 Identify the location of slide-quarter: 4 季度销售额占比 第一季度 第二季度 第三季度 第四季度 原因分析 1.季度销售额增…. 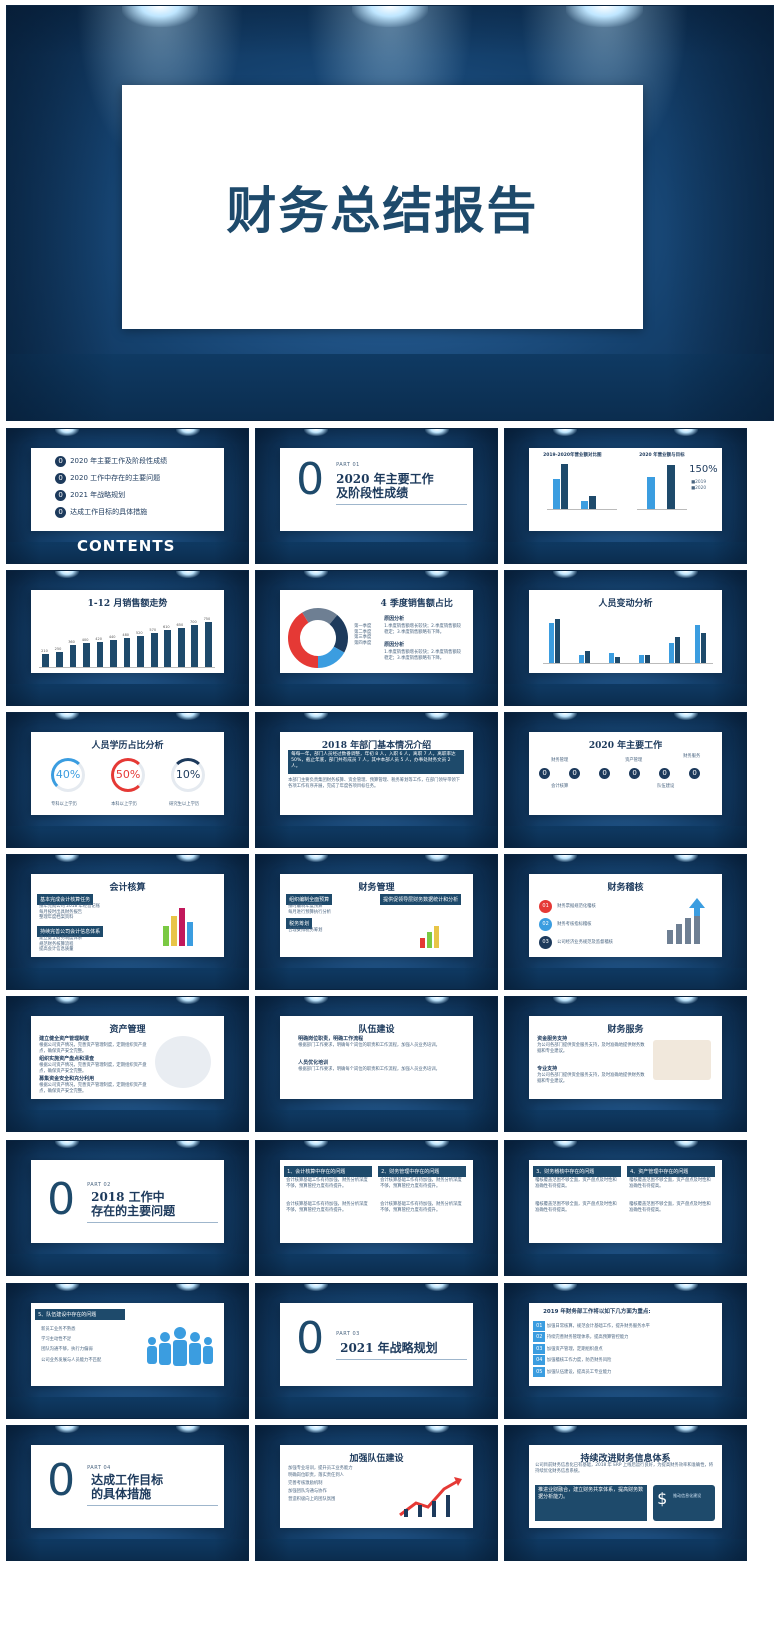
(376, 638).